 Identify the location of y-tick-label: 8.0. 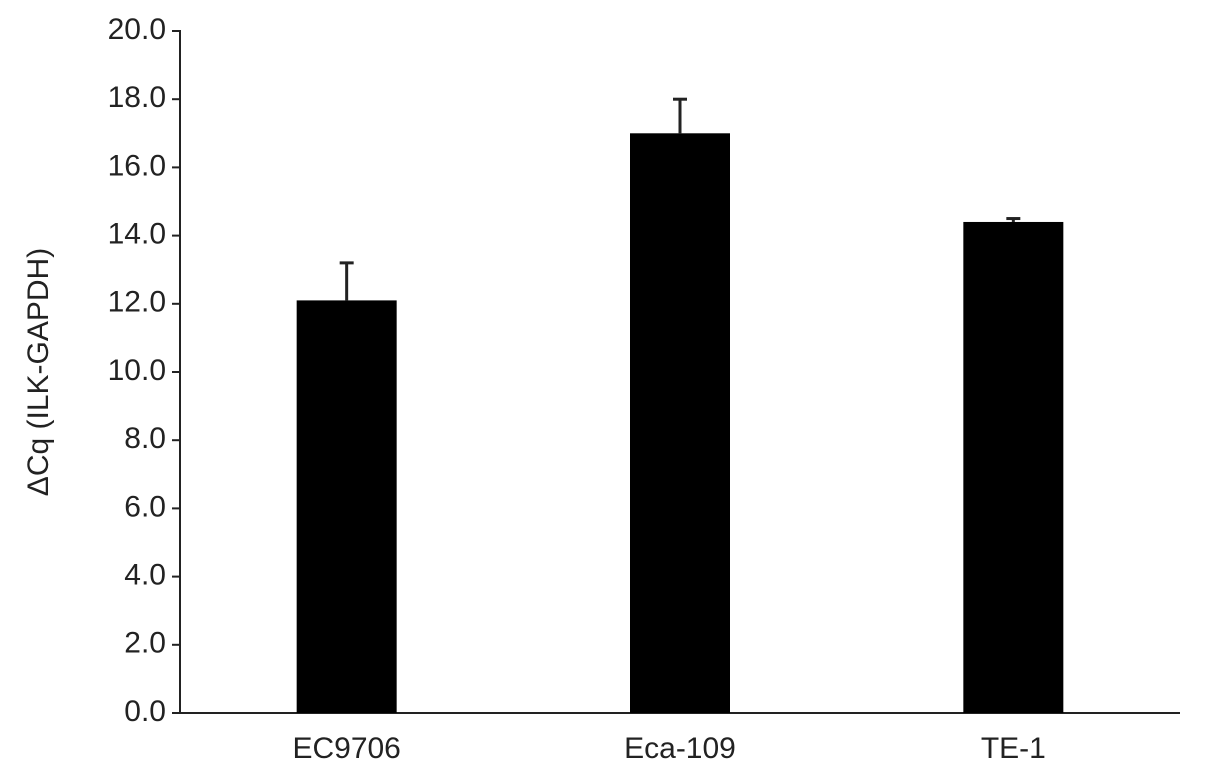
(145, 438).